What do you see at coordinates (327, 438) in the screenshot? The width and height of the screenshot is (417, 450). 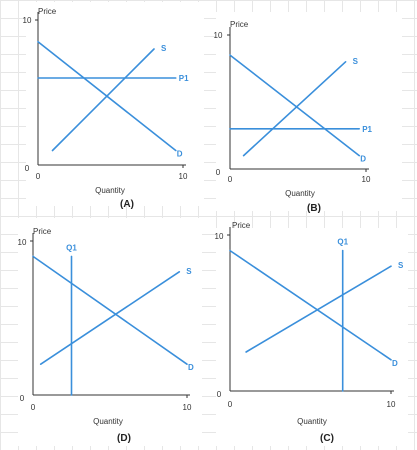 I see `panel-label: (C)` at bounding box center [327, 438].